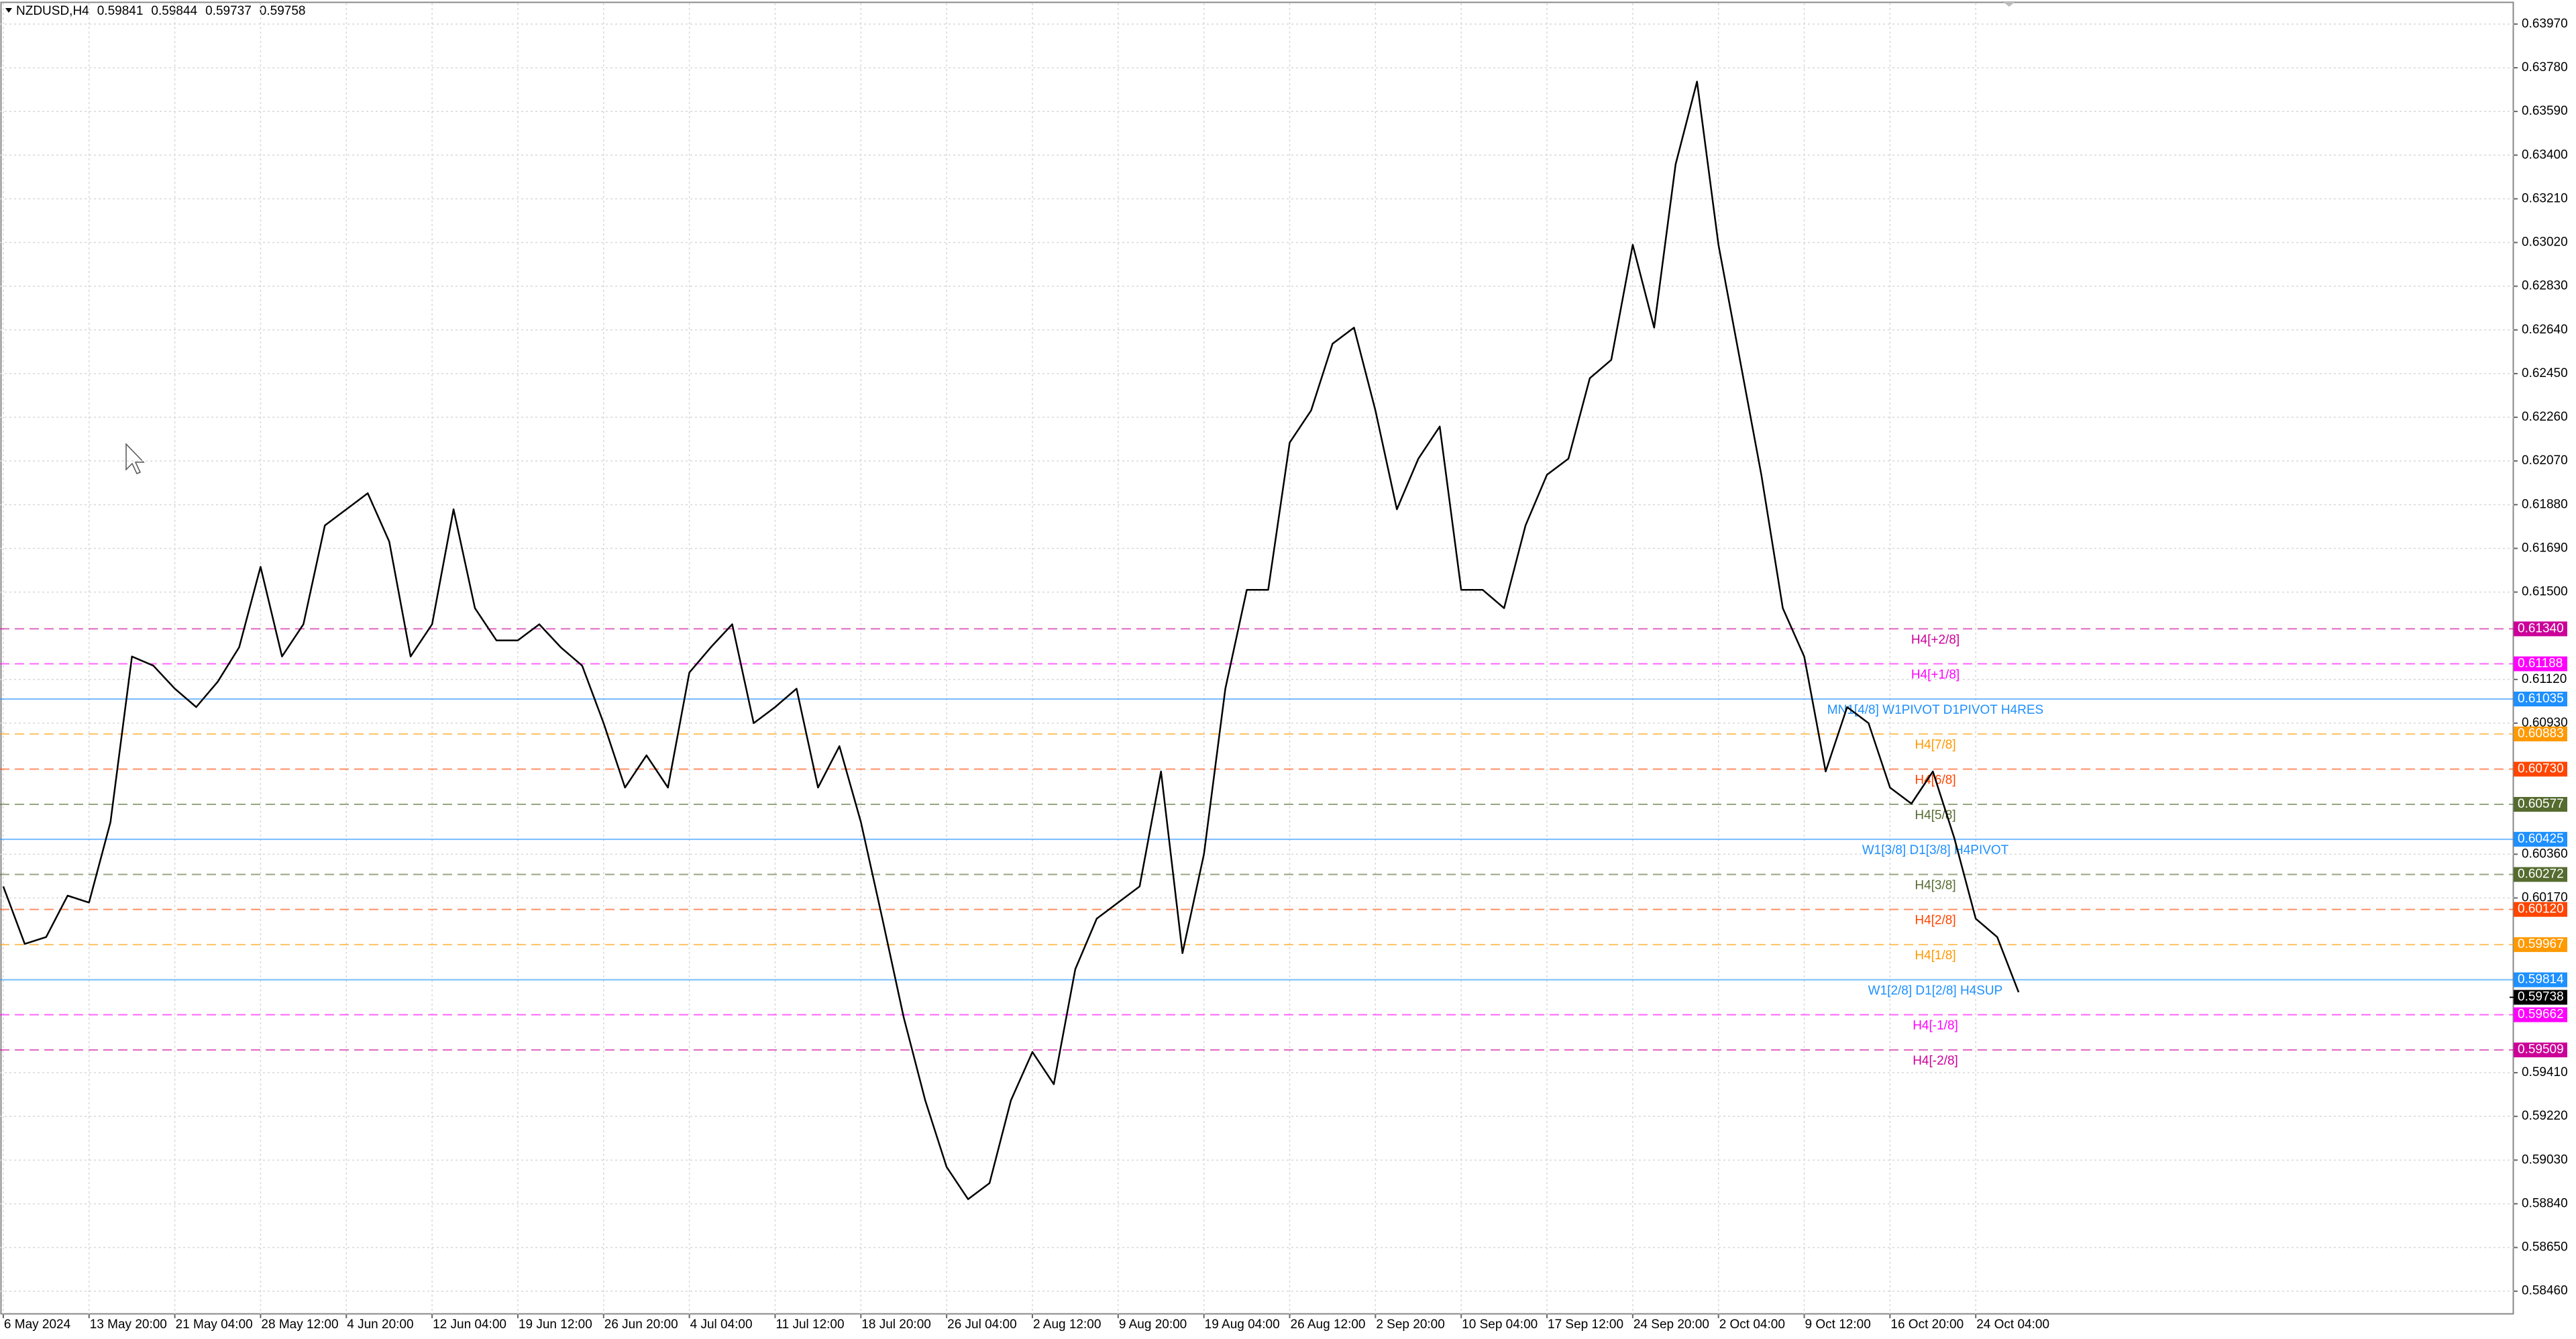 The height and width of the screenshot is (1339, 2576). What do you see at coordinates (135, 458) in the screenshot?
I see `mouse-cursor` at bounding box center [135, 458].